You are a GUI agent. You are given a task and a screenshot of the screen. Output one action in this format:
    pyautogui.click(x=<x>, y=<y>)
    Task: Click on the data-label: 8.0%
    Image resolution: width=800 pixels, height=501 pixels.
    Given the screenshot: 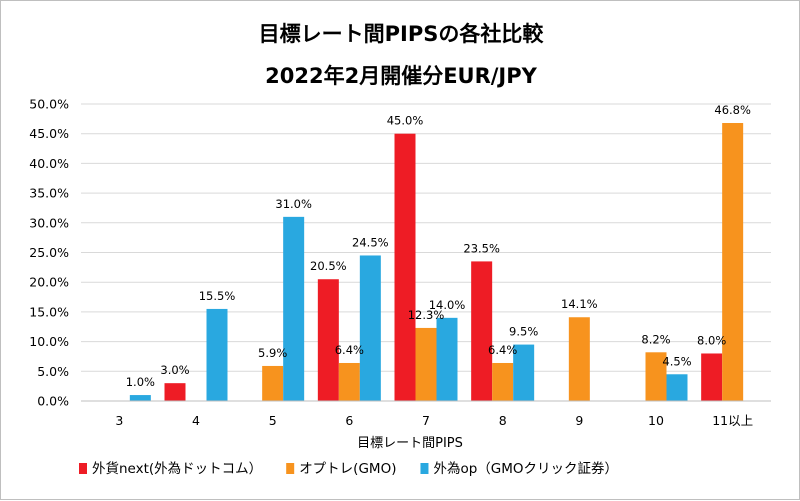 What is the action you would take?
    pyautogui.click(x=711, y=340)
    